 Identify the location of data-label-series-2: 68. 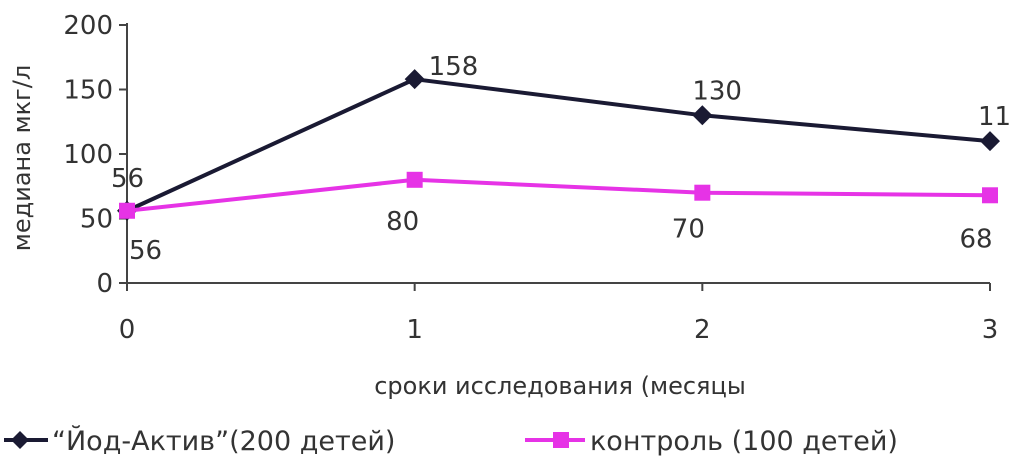
(975, 239).